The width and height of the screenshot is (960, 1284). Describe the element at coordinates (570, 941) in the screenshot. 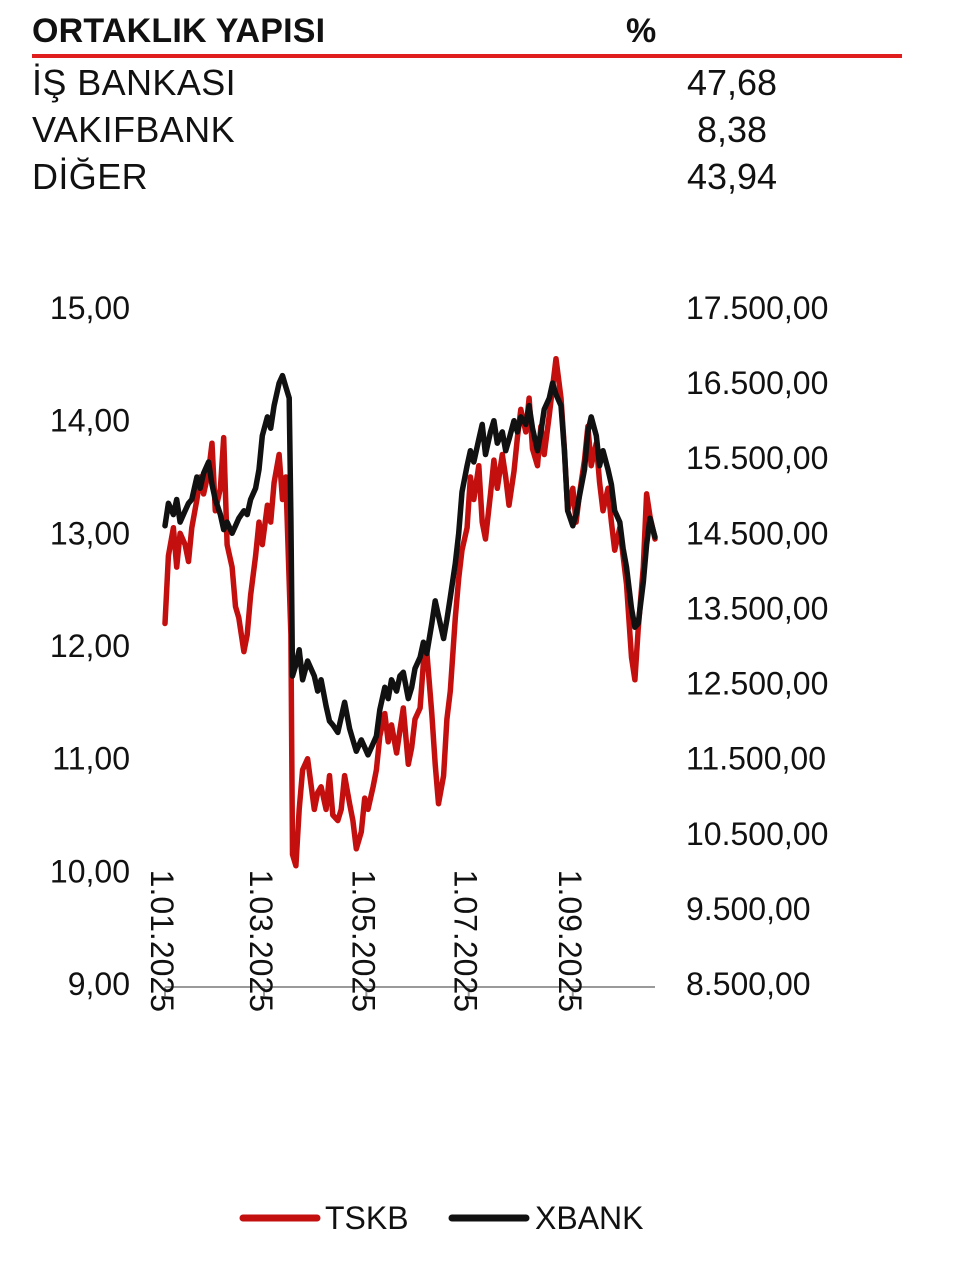

I see `x-tick-label: 1.09.2025` at that location.